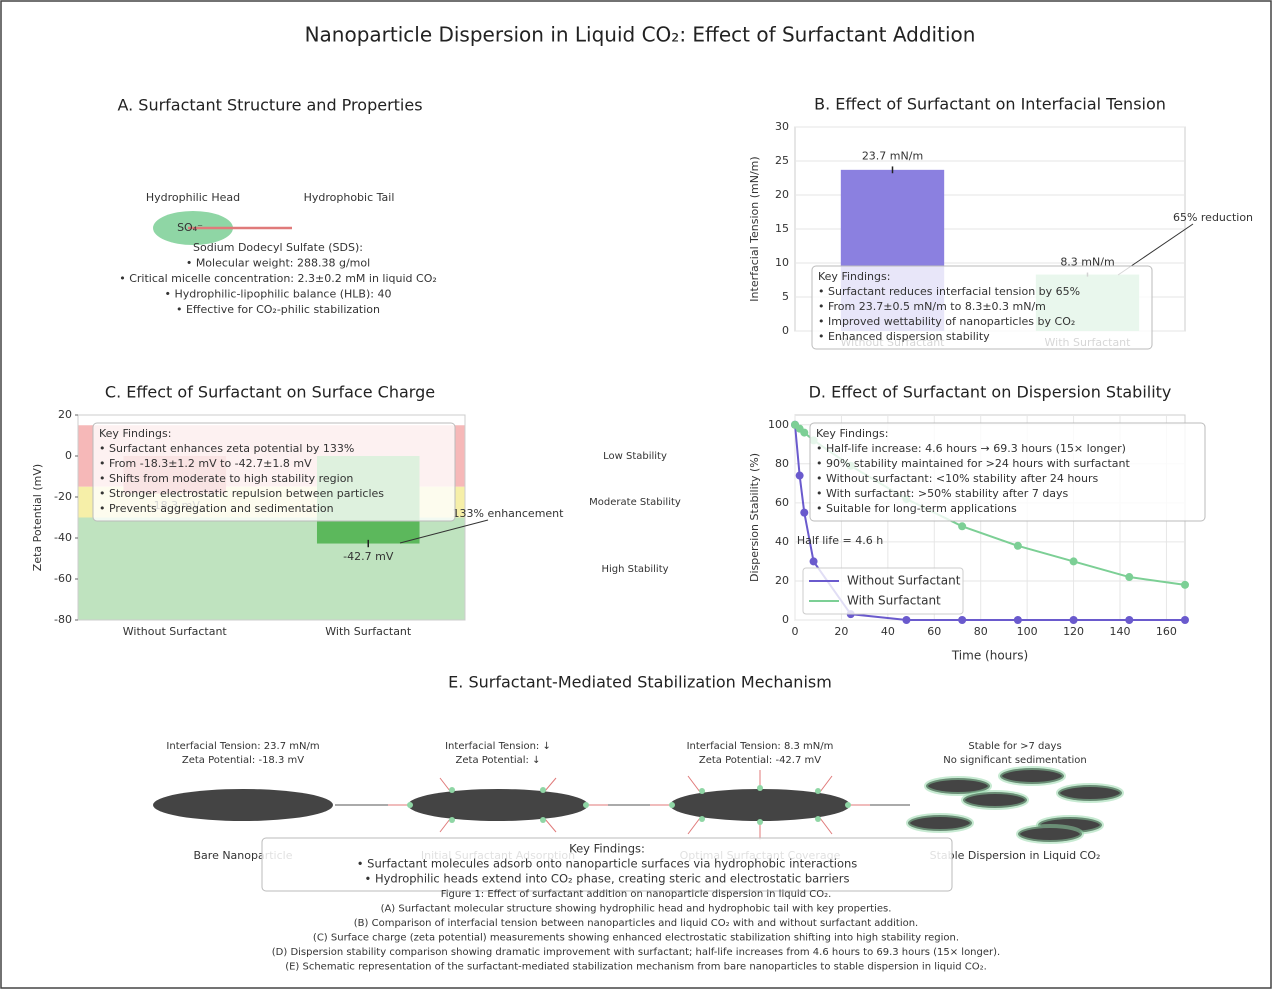 The image size is (1272, 989). What do you see at coordinates (368, 631) in the screenshot?
I see `x-tick-label: With Surfactant` at bounding box center [368, 631].